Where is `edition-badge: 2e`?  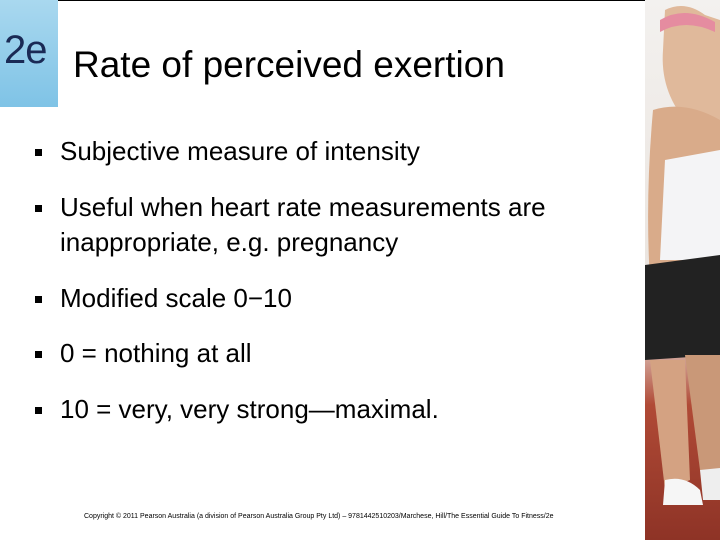 edition-badge: 2e is located at coordinates (29, 53).